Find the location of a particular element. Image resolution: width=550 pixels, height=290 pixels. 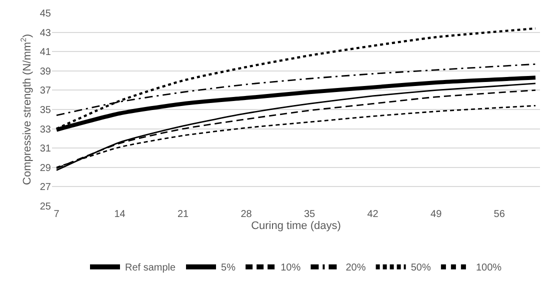

y-tick-label: 31 is located at coordinates (46, 149).